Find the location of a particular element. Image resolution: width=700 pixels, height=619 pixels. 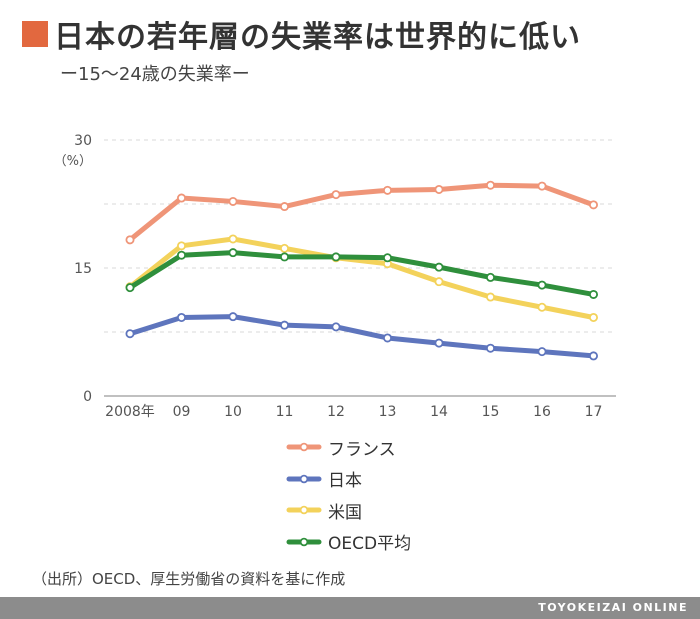

chart-legend: フランス日本米国 OECD平均 is located at coordinates (348, 495).